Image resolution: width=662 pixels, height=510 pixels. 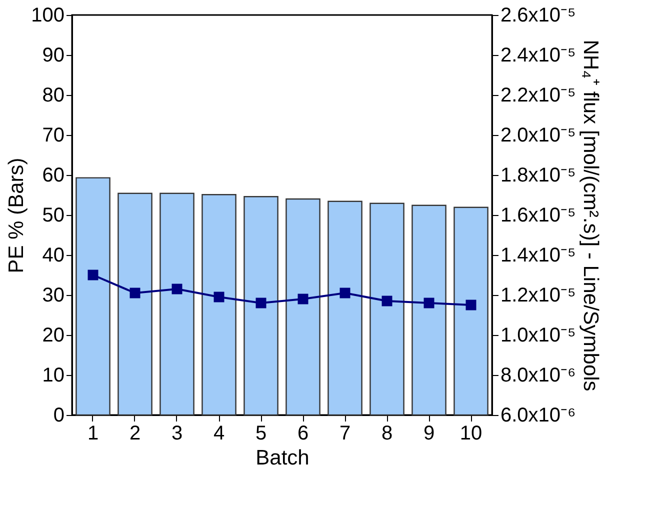 What do you see at coordinates (53, 295) in the screenshot?
I see `y-tick-label: 30` at bounding box center [53, 295].